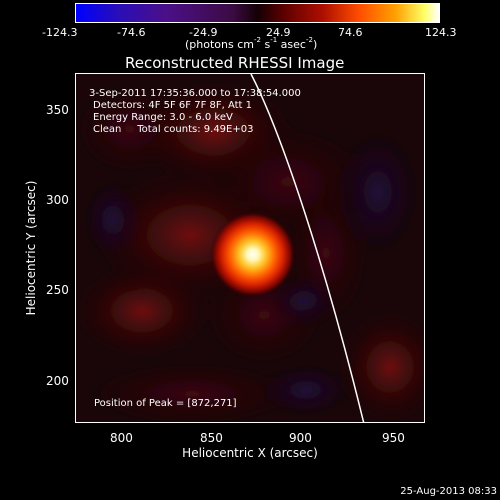 Image resolution: width=500 pixels, height=500 pixels. I want to click on colorbar-tick: -24.9, so click(203, 32).